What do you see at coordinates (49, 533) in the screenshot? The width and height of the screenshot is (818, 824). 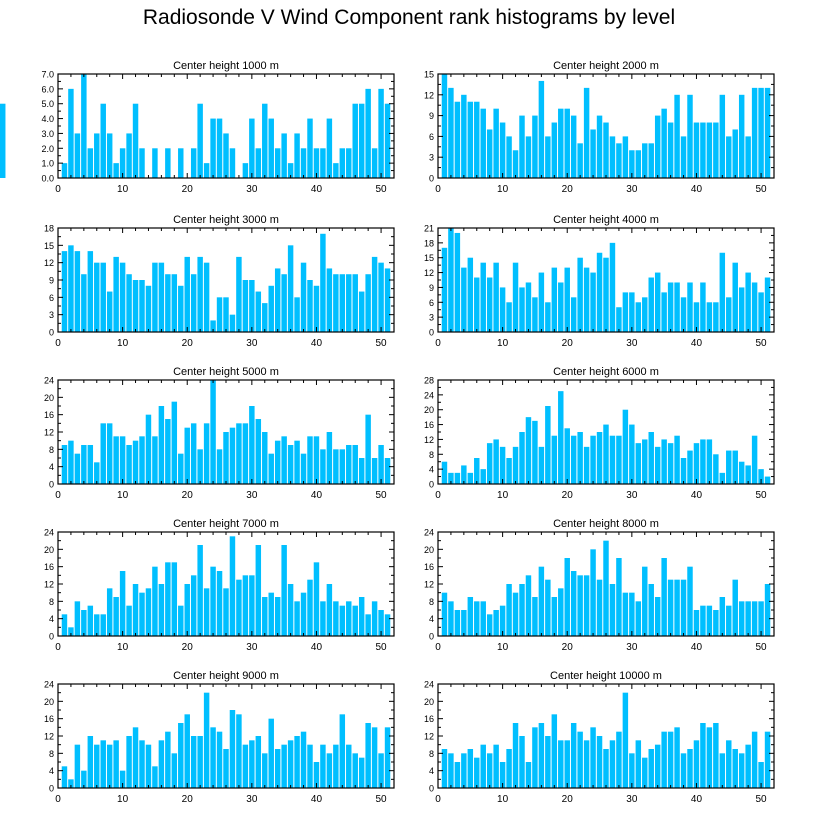 I see `y-tick-label: 24` at bounding box center [49, 533].